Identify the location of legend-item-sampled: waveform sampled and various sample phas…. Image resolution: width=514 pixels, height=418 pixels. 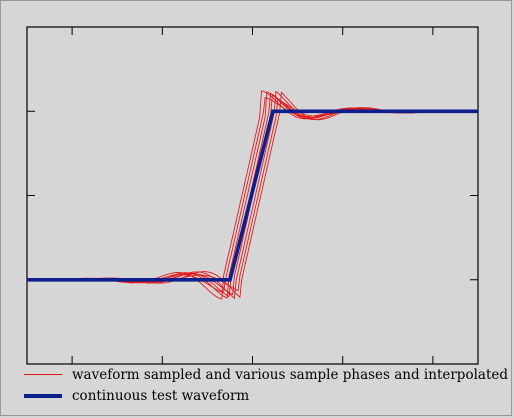
(267, 374).